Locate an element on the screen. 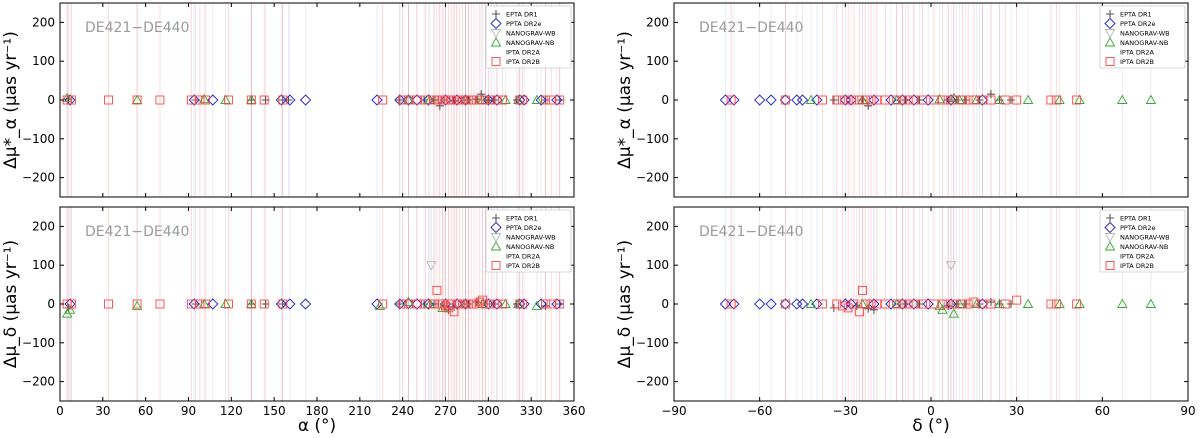 The height and width of the screenshot is (438, 1200). legend-label: PPTA DR2e is located at coordinates (1137, 228).